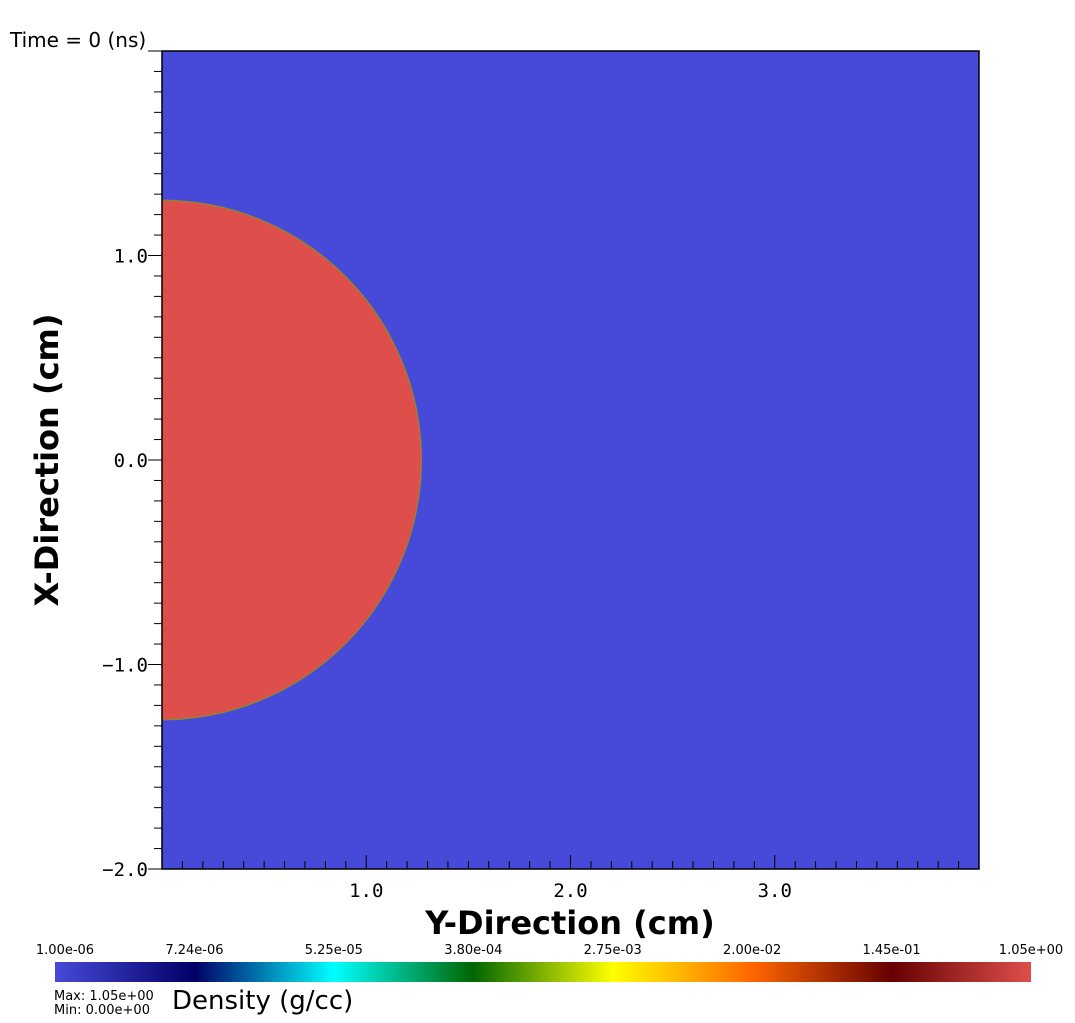 Image resolution: width=1075 pixels, height=1023 pixels. I want to click on colorbar-tick-label: 2.75e-03, so click(612, 950).